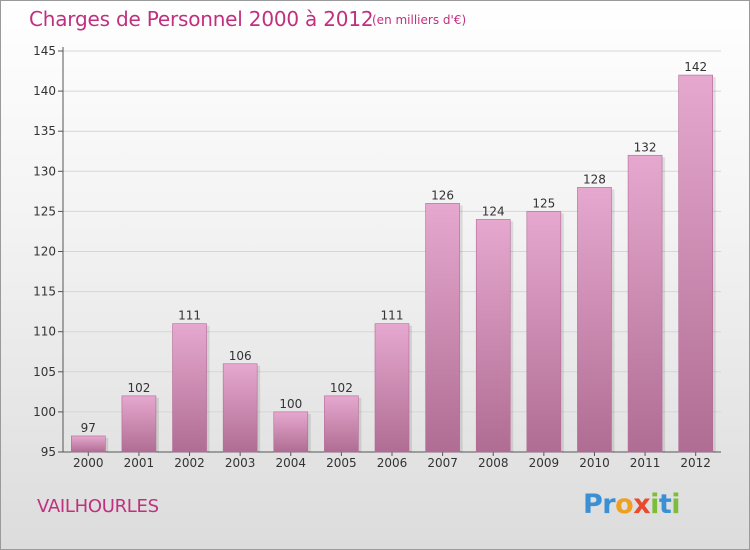 Image resolution: width=750 pixels, height=550 pixels. Describe the element at coordinates (665, 504) in the screenshot. I see `logo-letter: t` at that location.